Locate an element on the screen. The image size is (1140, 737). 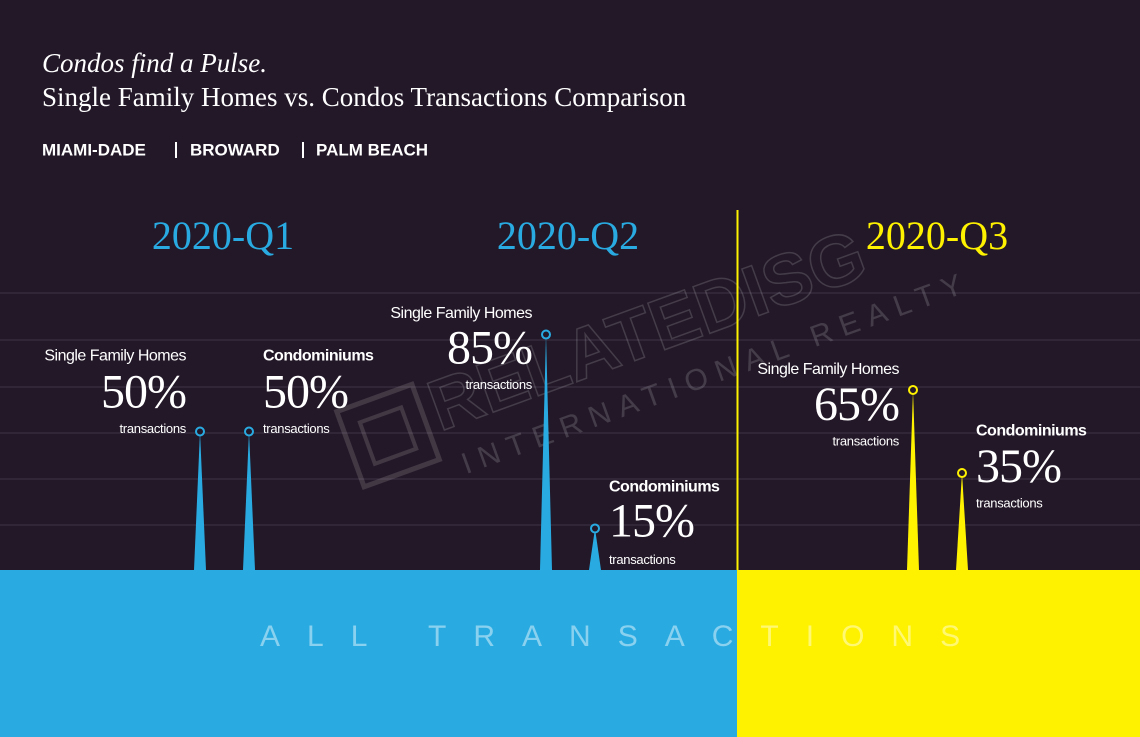
quarter-heading: 2020-Q3 is located at coordinates (937, 235).